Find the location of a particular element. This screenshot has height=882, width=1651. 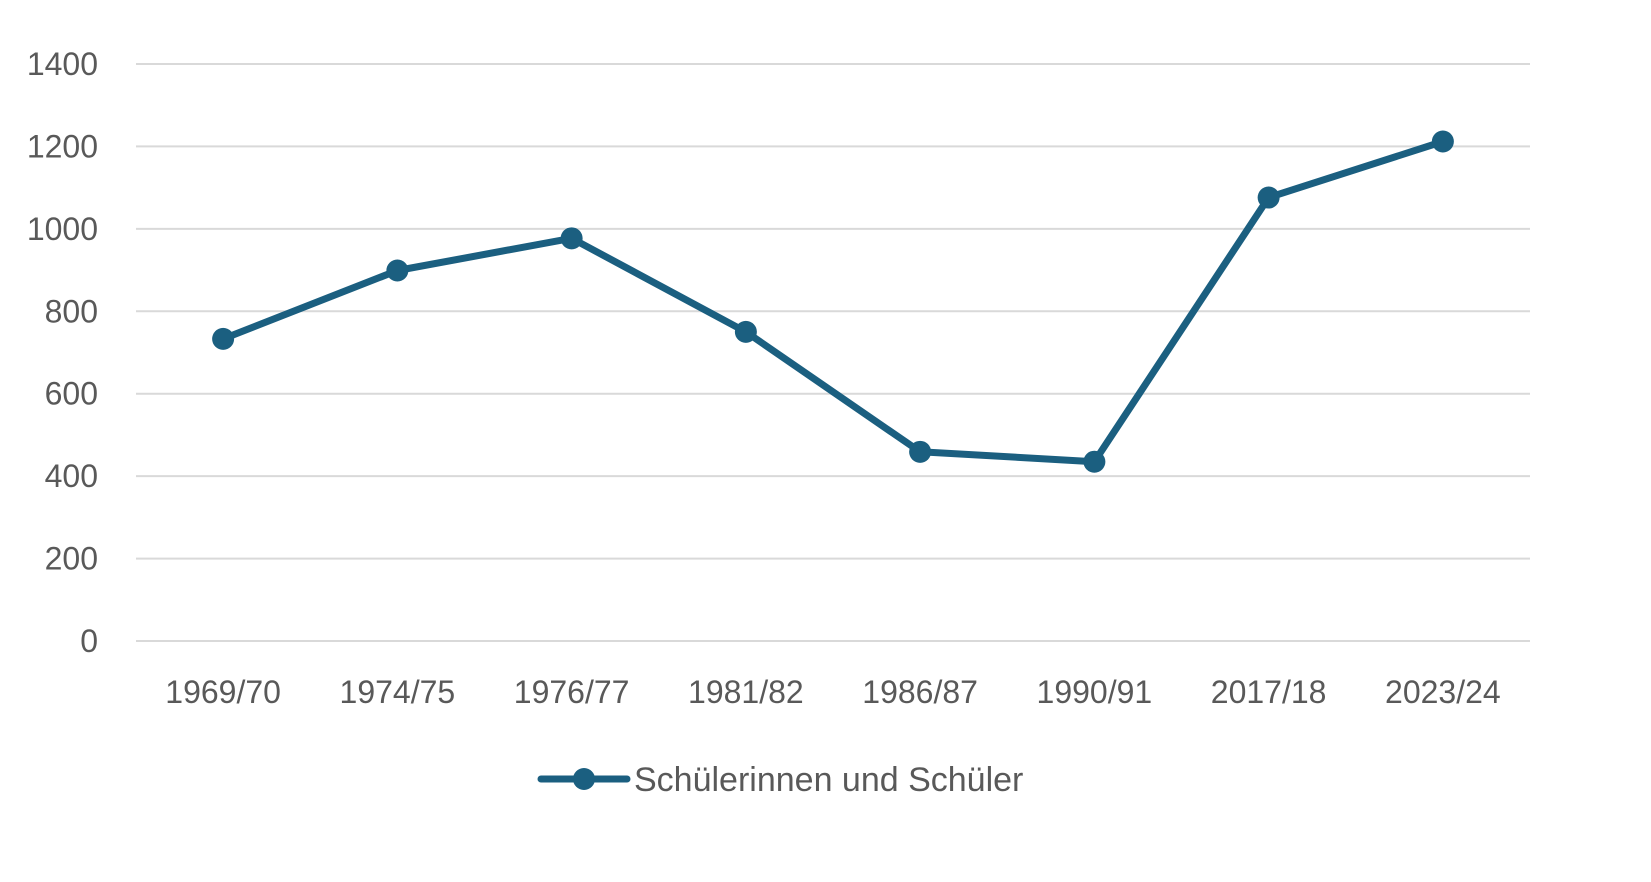

y-tick-label: 1200 is located at coordinates (62, 146).